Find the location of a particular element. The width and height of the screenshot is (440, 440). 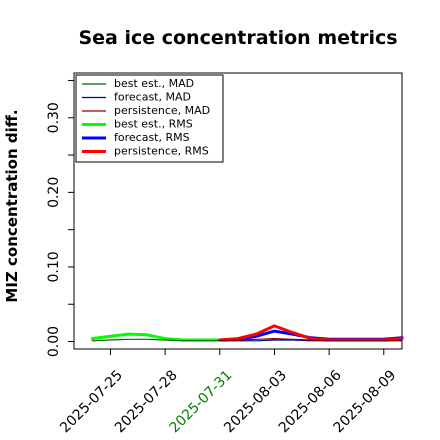

legend-box is located at coordinates (149, 118).